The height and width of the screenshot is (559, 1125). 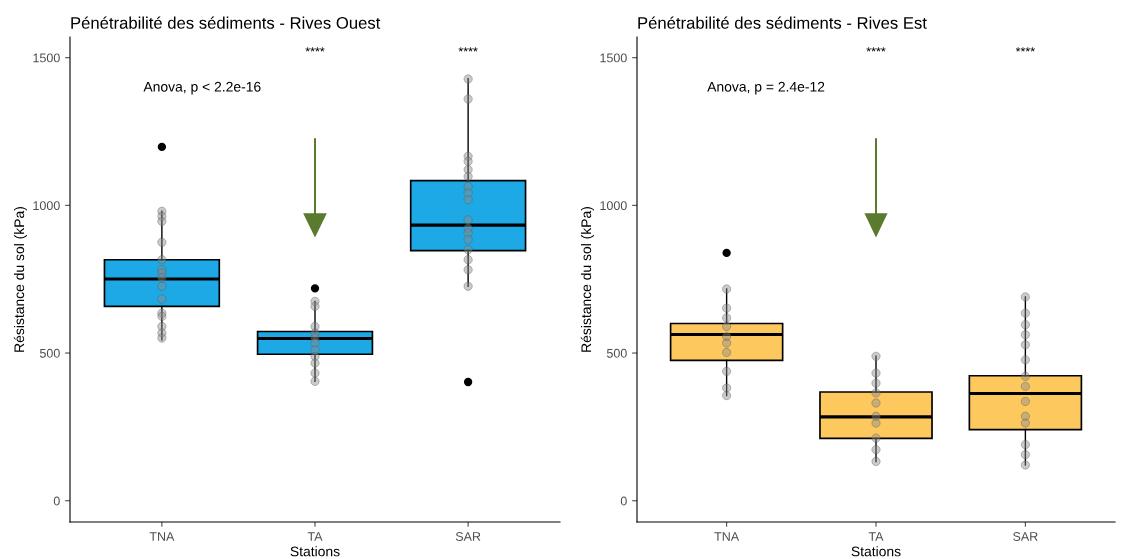 I want to click on chart-title: Pénétrabilité des sédiments - Rives Ouest, so click(x=226, y=22).